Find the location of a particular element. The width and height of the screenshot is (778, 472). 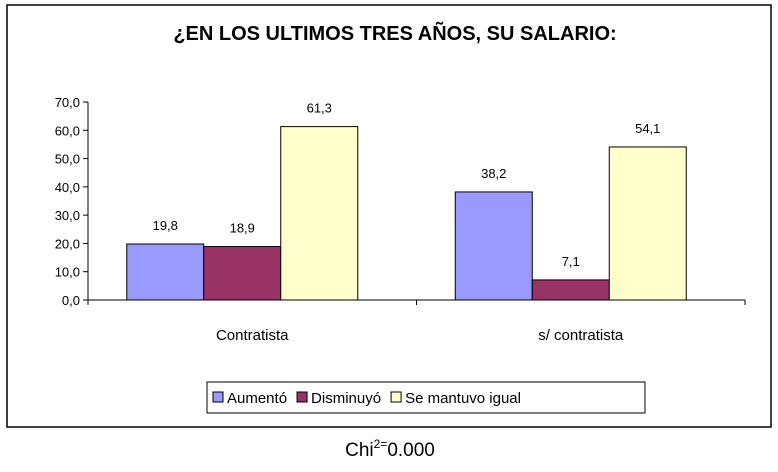

y-tick-label: 10,0 is located at coordinates (67, 272).